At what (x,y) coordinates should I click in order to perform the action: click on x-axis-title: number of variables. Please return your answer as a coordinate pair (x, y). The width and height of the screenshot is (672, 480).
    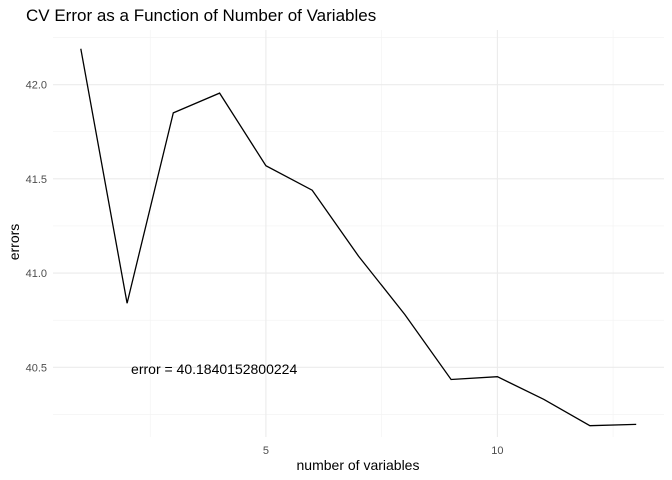
    Looking at the image, I should click on (358, 465).